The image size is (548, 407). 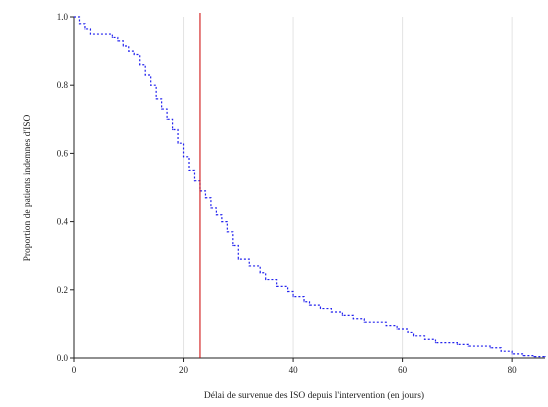 I want to click on y-tick-label-3: 0.6, so click(x=63, y=153).